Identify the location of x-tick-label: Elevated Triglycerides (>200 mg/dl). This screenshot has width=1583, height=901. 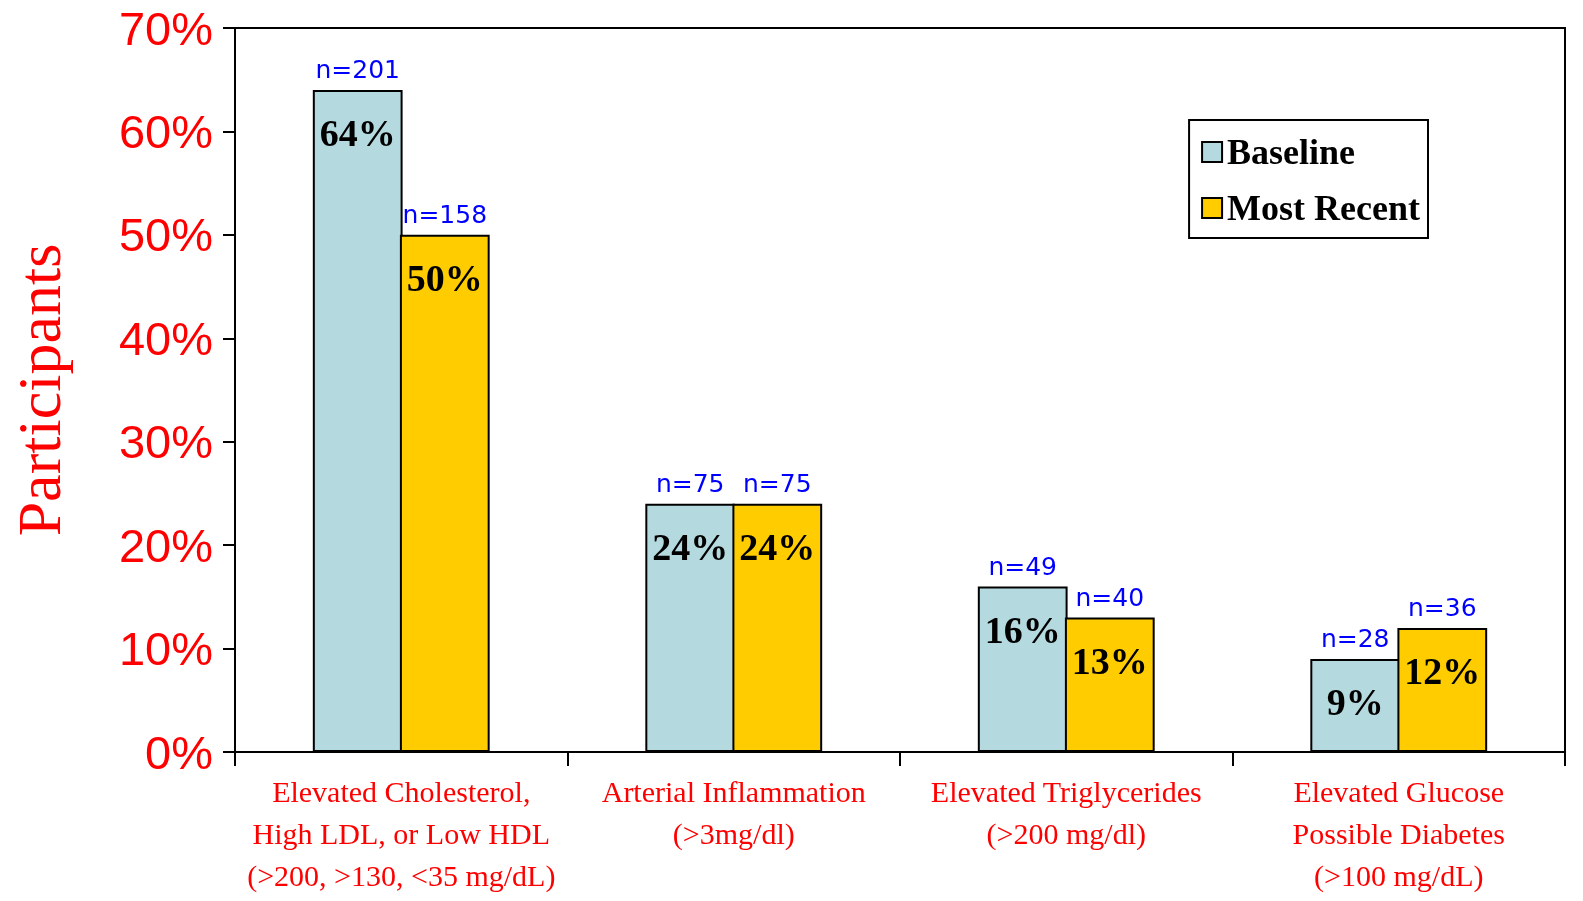
(1066, 812).